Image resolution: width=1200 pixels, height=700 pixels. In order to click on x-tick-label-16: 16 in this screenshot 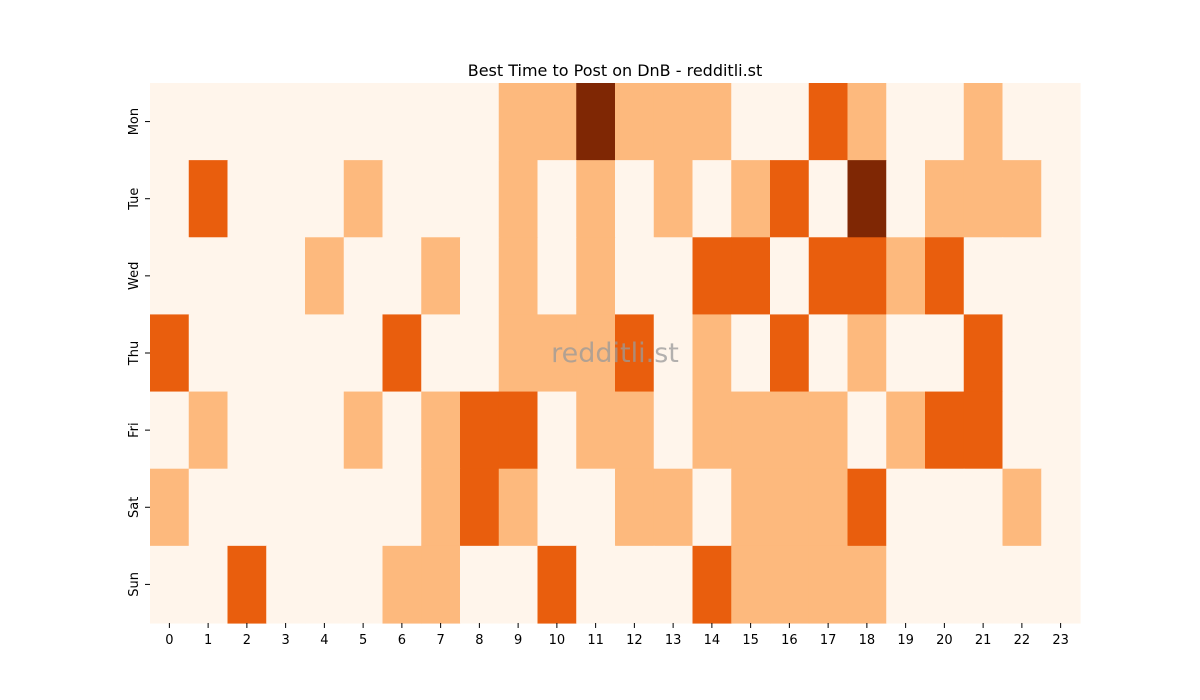, I will do `click(789, 640)`.